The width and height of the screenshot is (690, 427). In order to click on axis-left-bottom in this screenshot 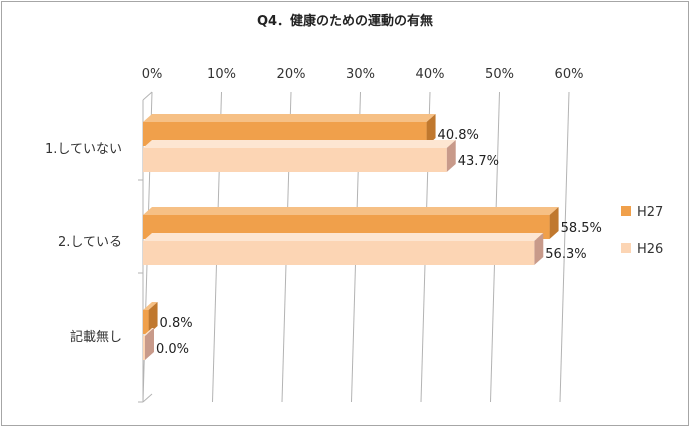, I will do `click(147, 398)`.